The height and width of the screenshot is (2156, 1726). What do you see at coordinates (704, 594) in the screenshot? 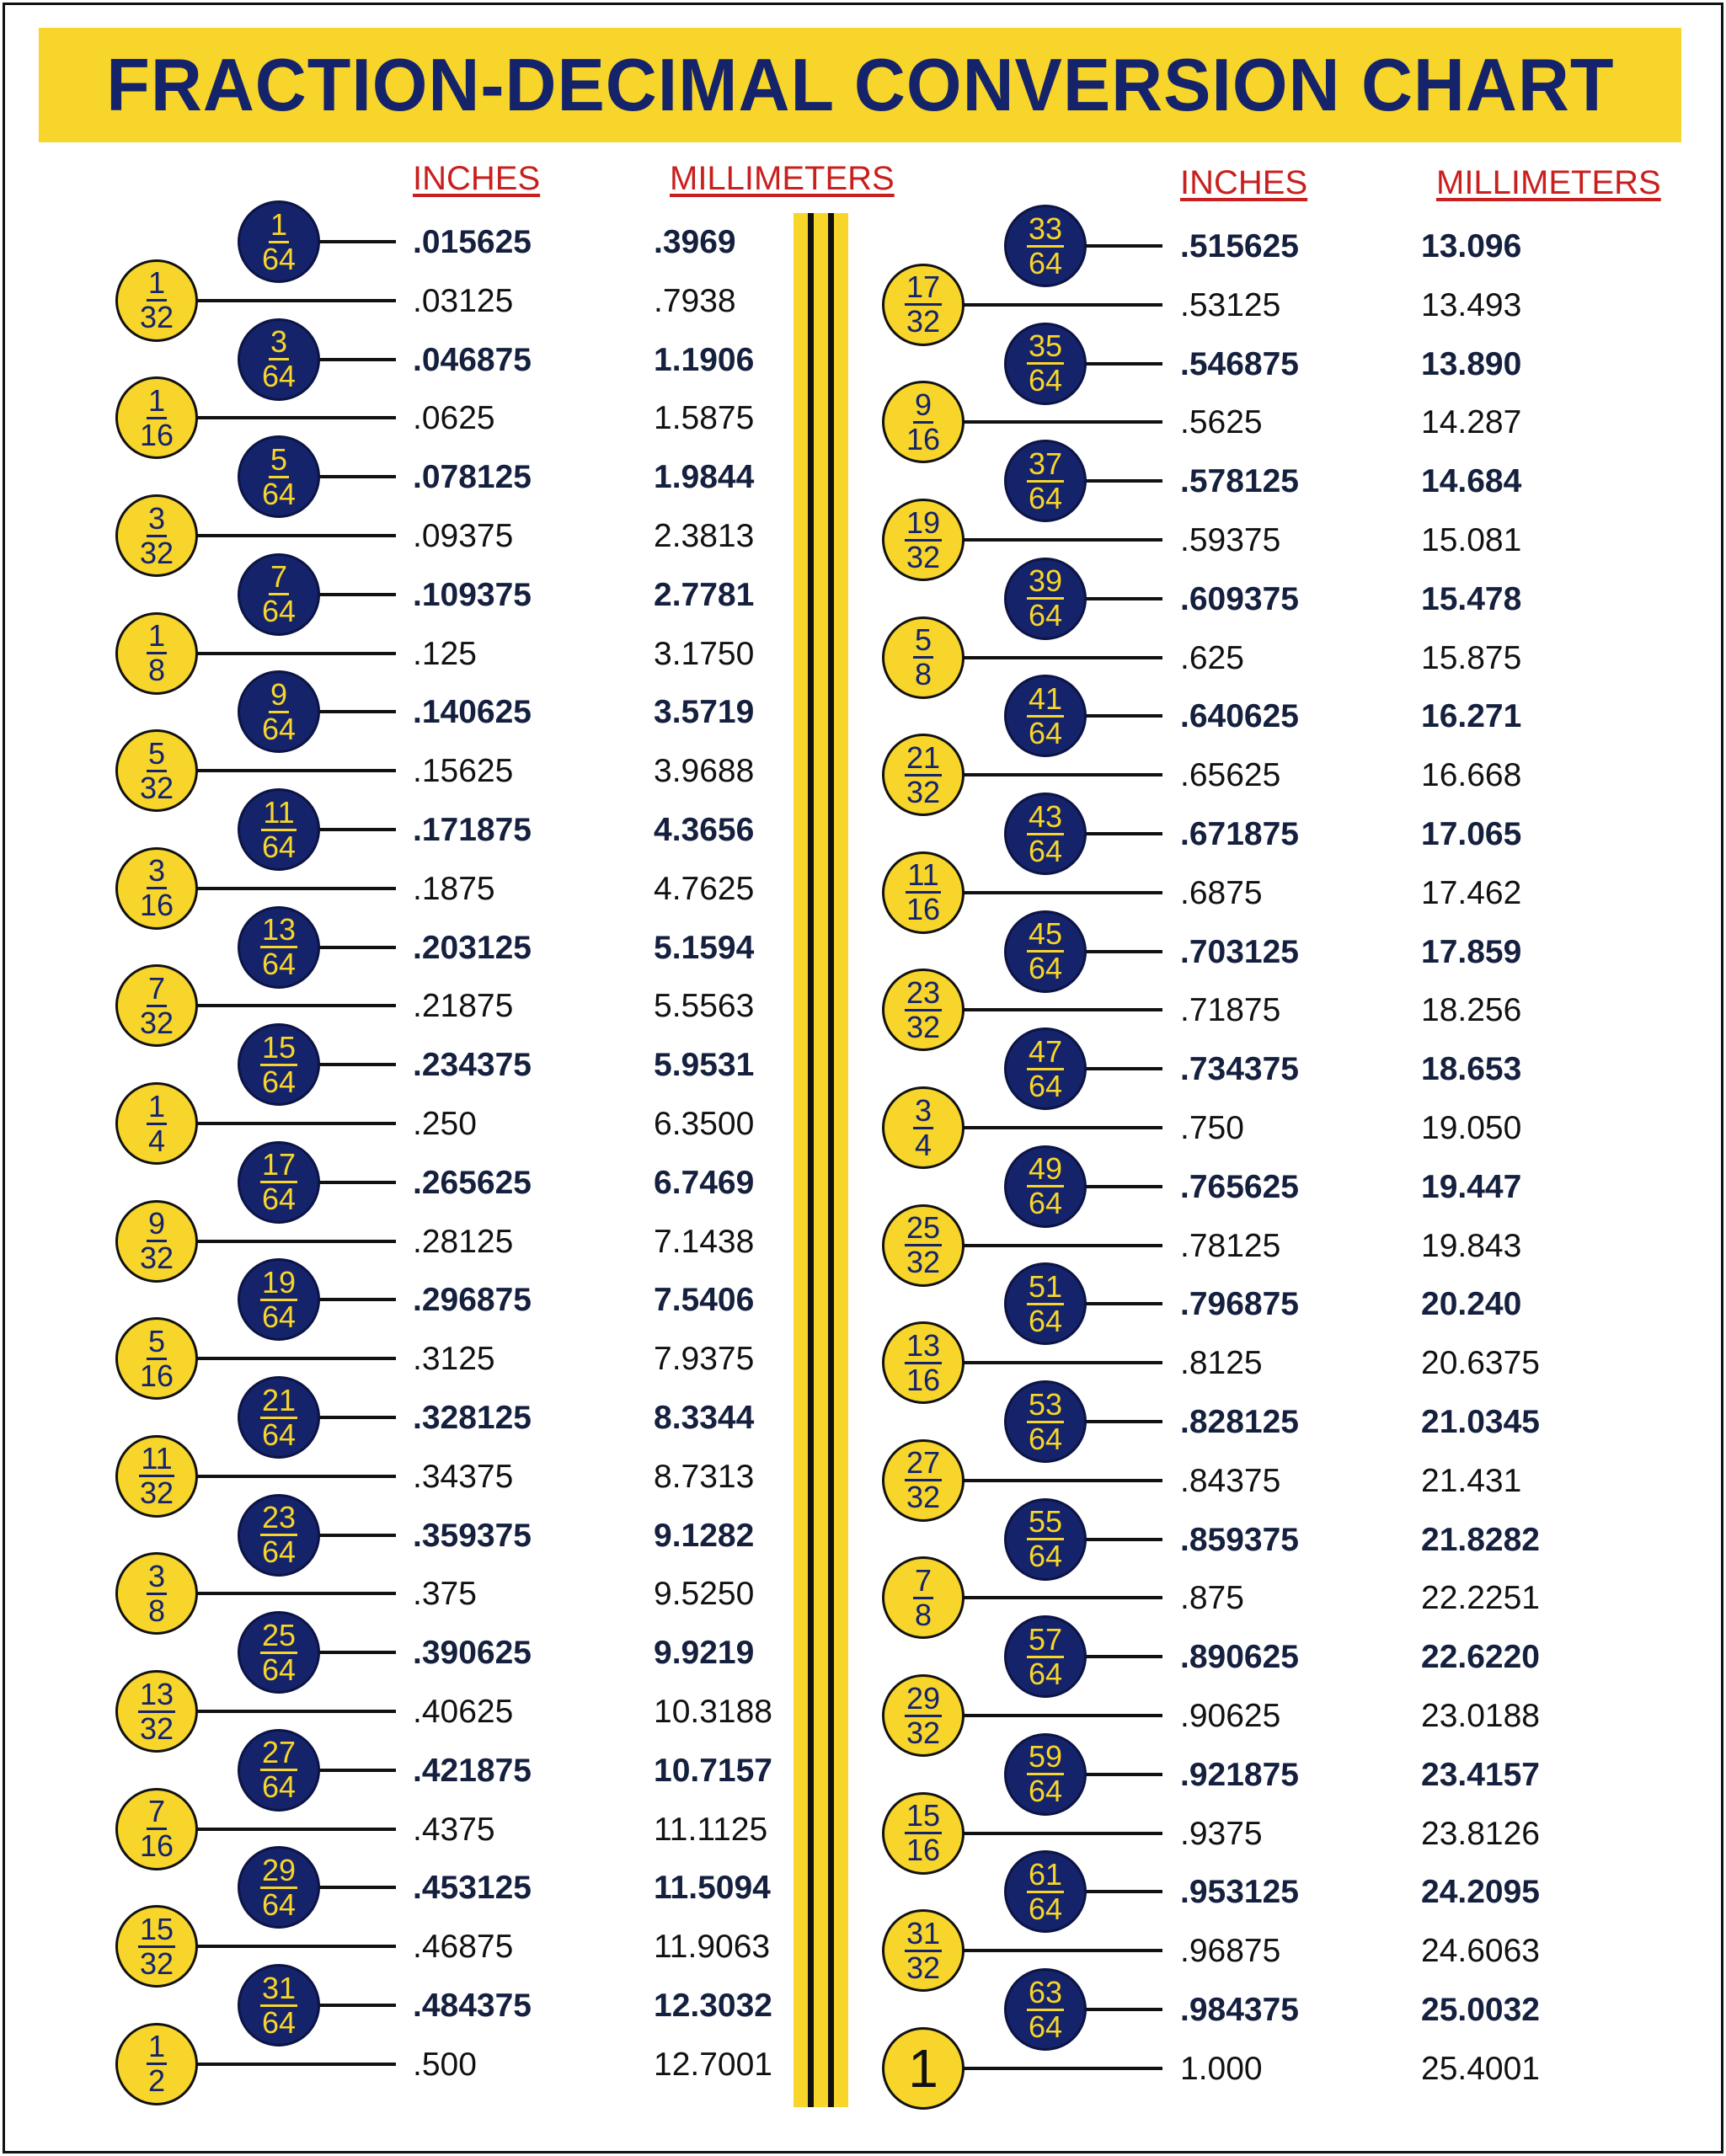
I see `mm-value: 2.7781` at bounding box center [704, 594].